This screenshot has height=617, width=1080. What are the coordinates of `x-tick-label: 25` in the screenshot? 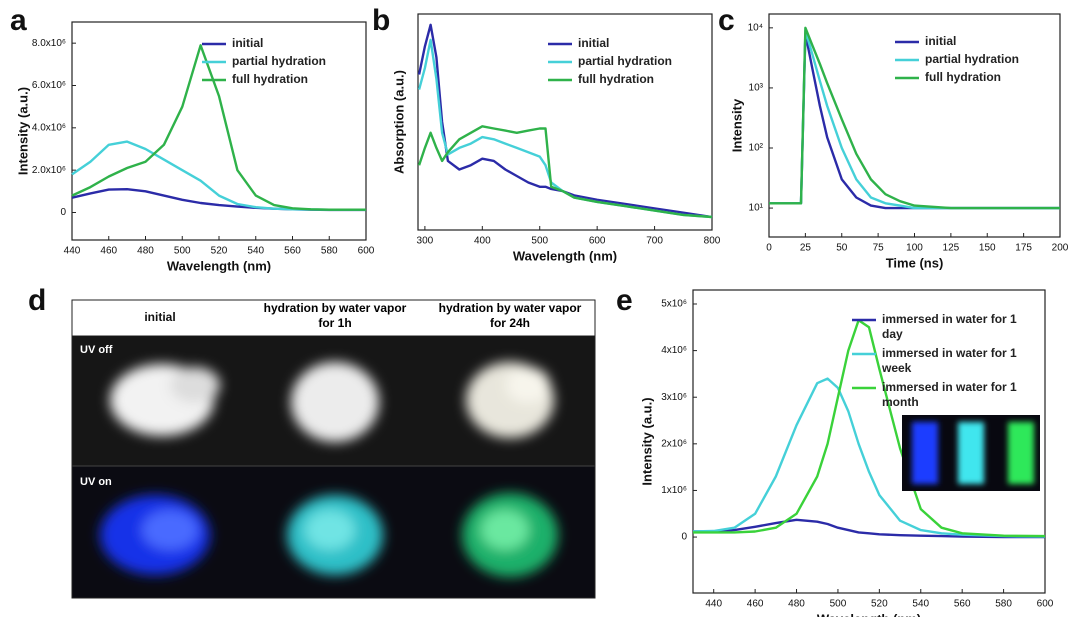 It's located at (806, 248).